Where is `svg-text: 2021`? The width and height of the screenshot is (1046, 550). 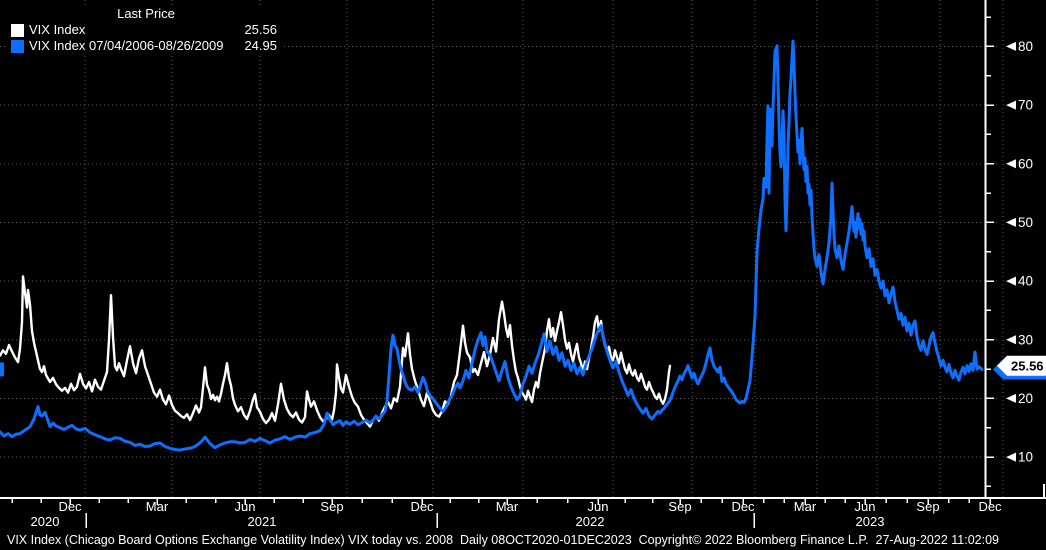
svg-text: 2021 is located at coordinates (262, 521).